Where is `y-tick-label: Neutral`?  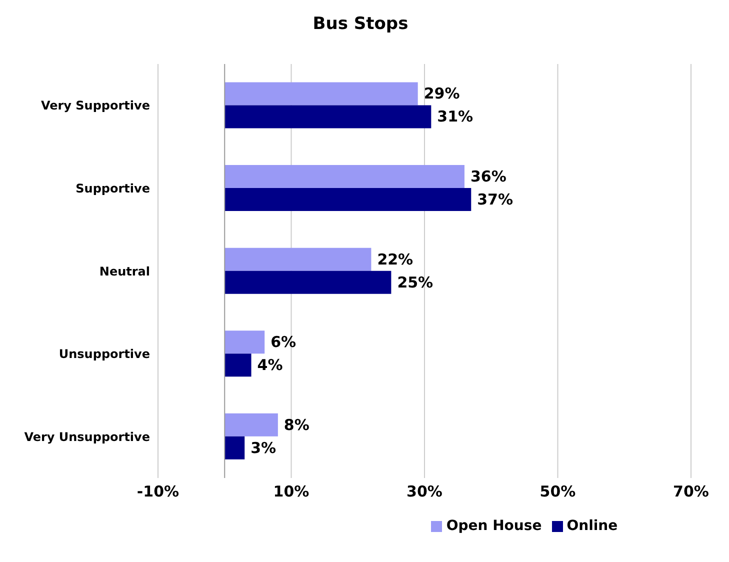 y-tick-label: Neutral is located at coordinates (124, 271).